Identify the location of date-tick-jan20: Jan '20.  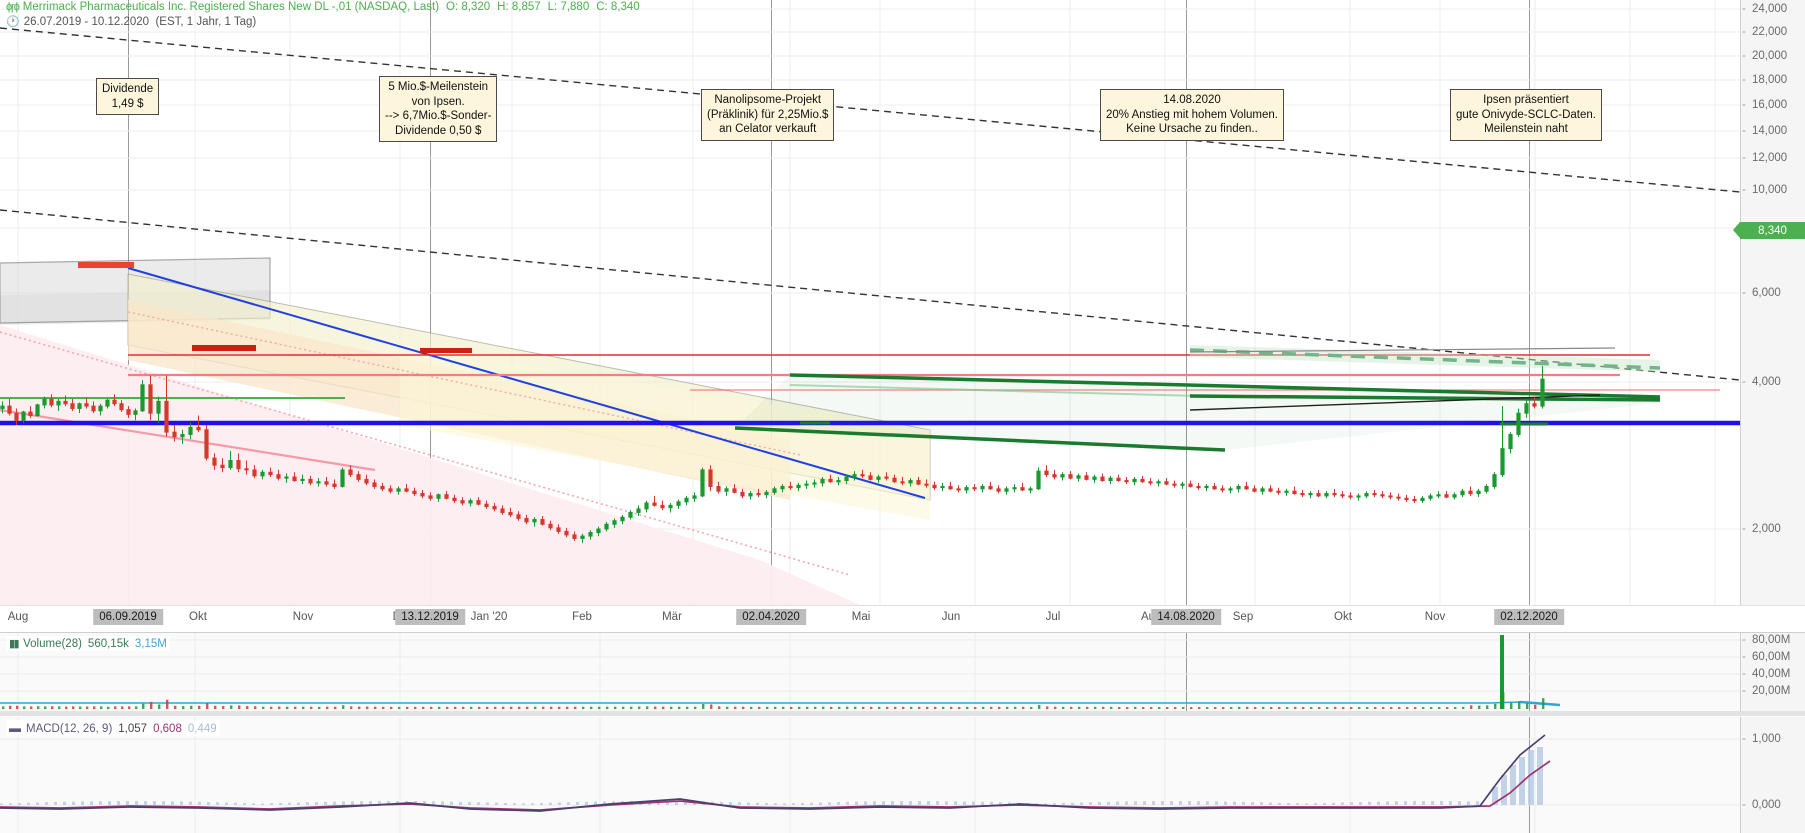
(489, 617).